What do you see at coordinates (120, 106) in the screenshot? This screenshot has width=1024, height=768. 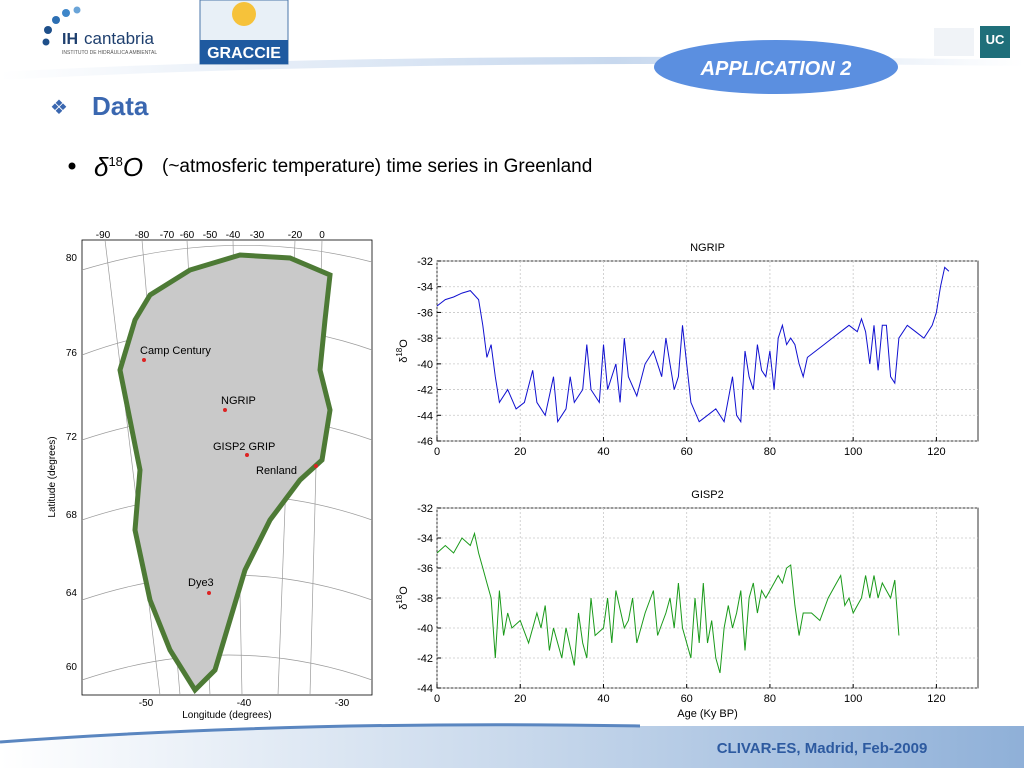 I see `section-title: Data` at bounding box center [120, 106].